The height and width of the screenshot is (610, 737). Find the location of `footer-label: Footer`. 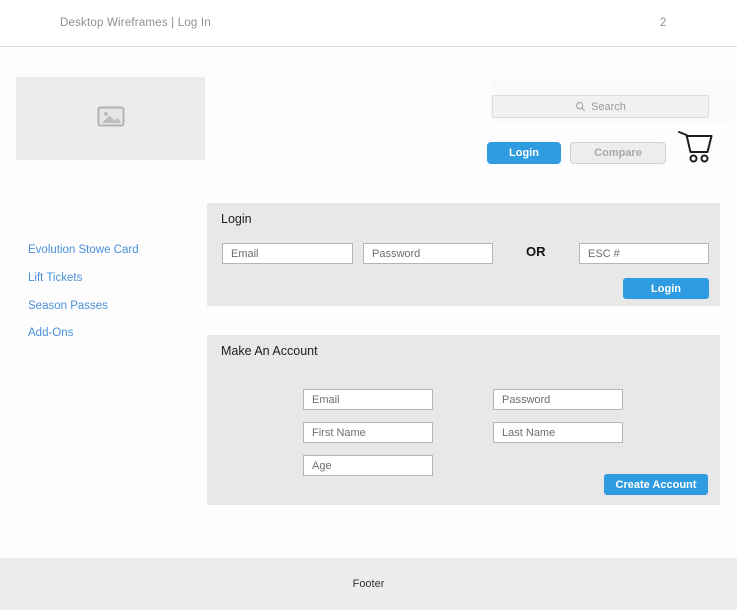

footer-label: Footer is located at coordinates (368, 584).